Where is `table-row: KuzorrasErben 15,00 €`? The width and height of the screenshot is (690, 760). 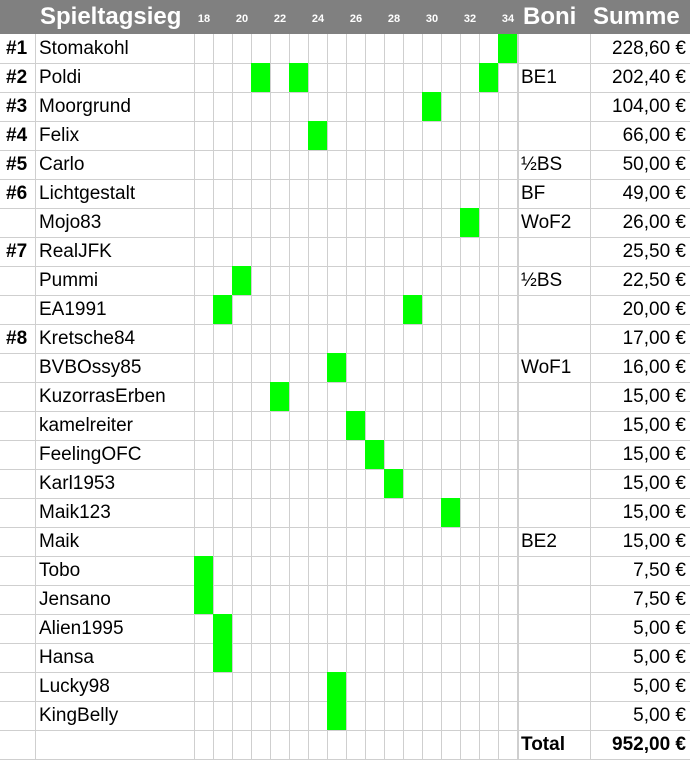 table-row: KuzorrasErben 15,00 € is located at coordinates (345, 396).